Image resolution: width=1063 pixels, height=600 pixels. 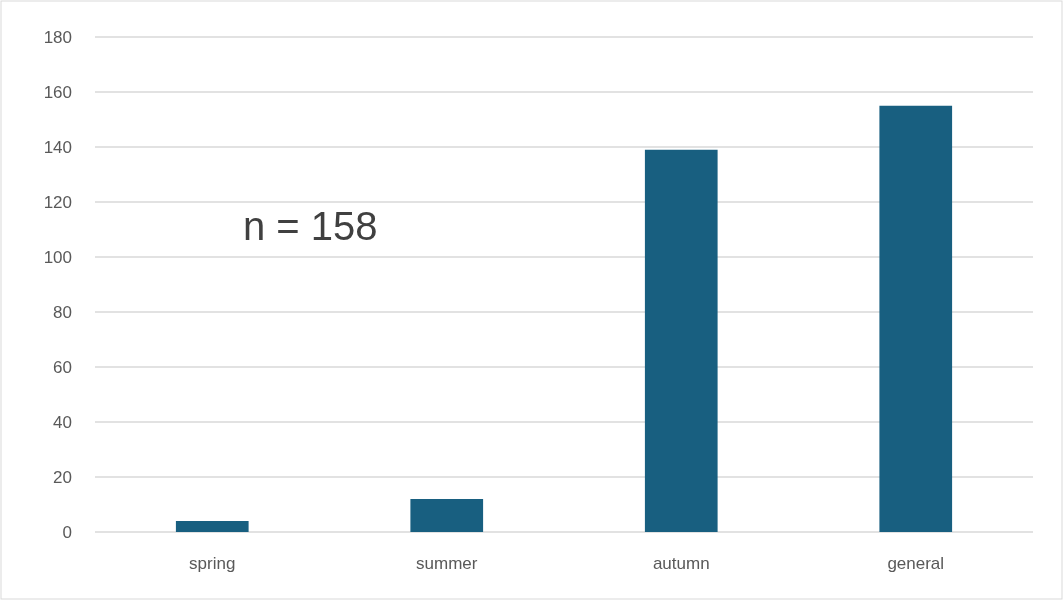 I want to click on y-tick-label: 40, so click(x=62, y=422).